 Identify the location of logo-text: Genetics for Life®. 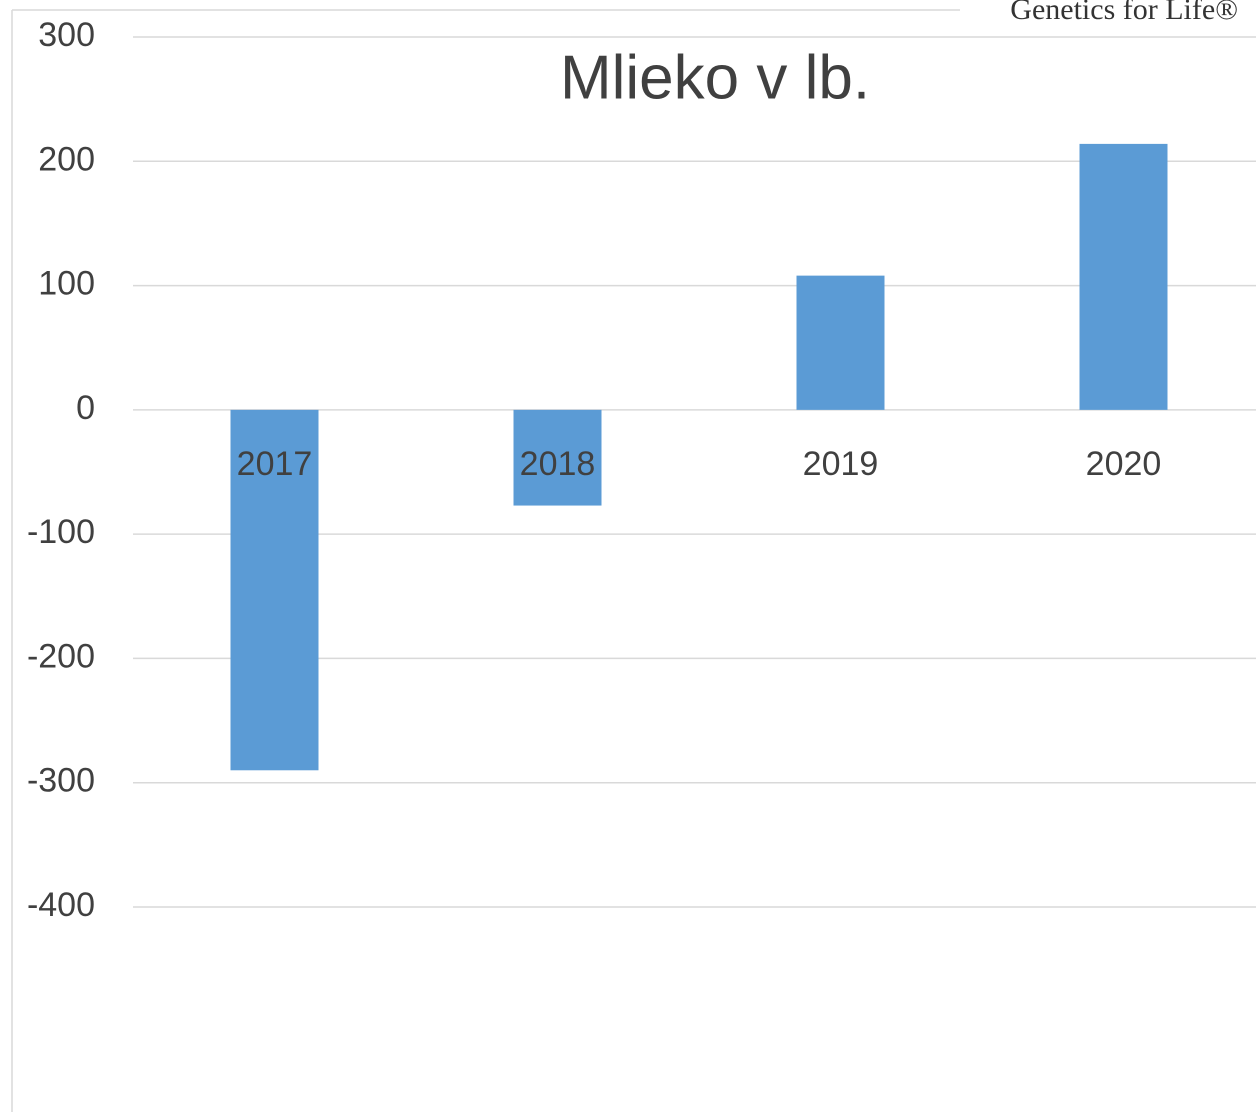
(1124, 13).